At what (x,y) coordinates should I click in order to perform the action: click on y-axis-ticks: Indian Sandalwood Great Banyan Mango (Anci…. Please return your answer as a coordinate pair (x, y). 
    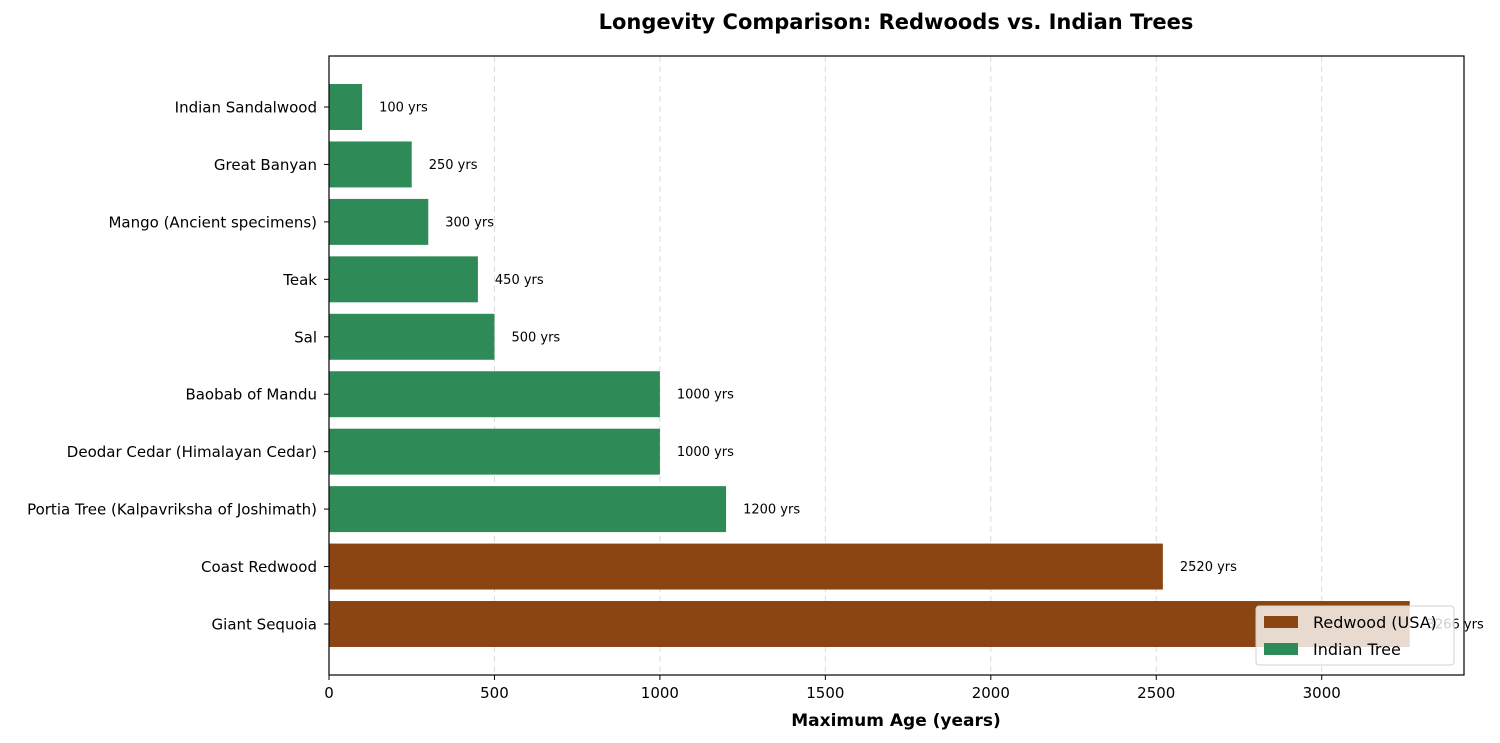
    Looking at the image, I should click on (178, 366).